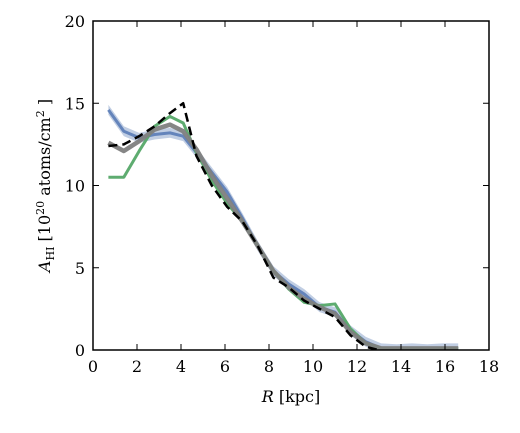 This screenshot has height=433, width=520. I want to click on y-axis-label-open: [10, so click(44, 231).